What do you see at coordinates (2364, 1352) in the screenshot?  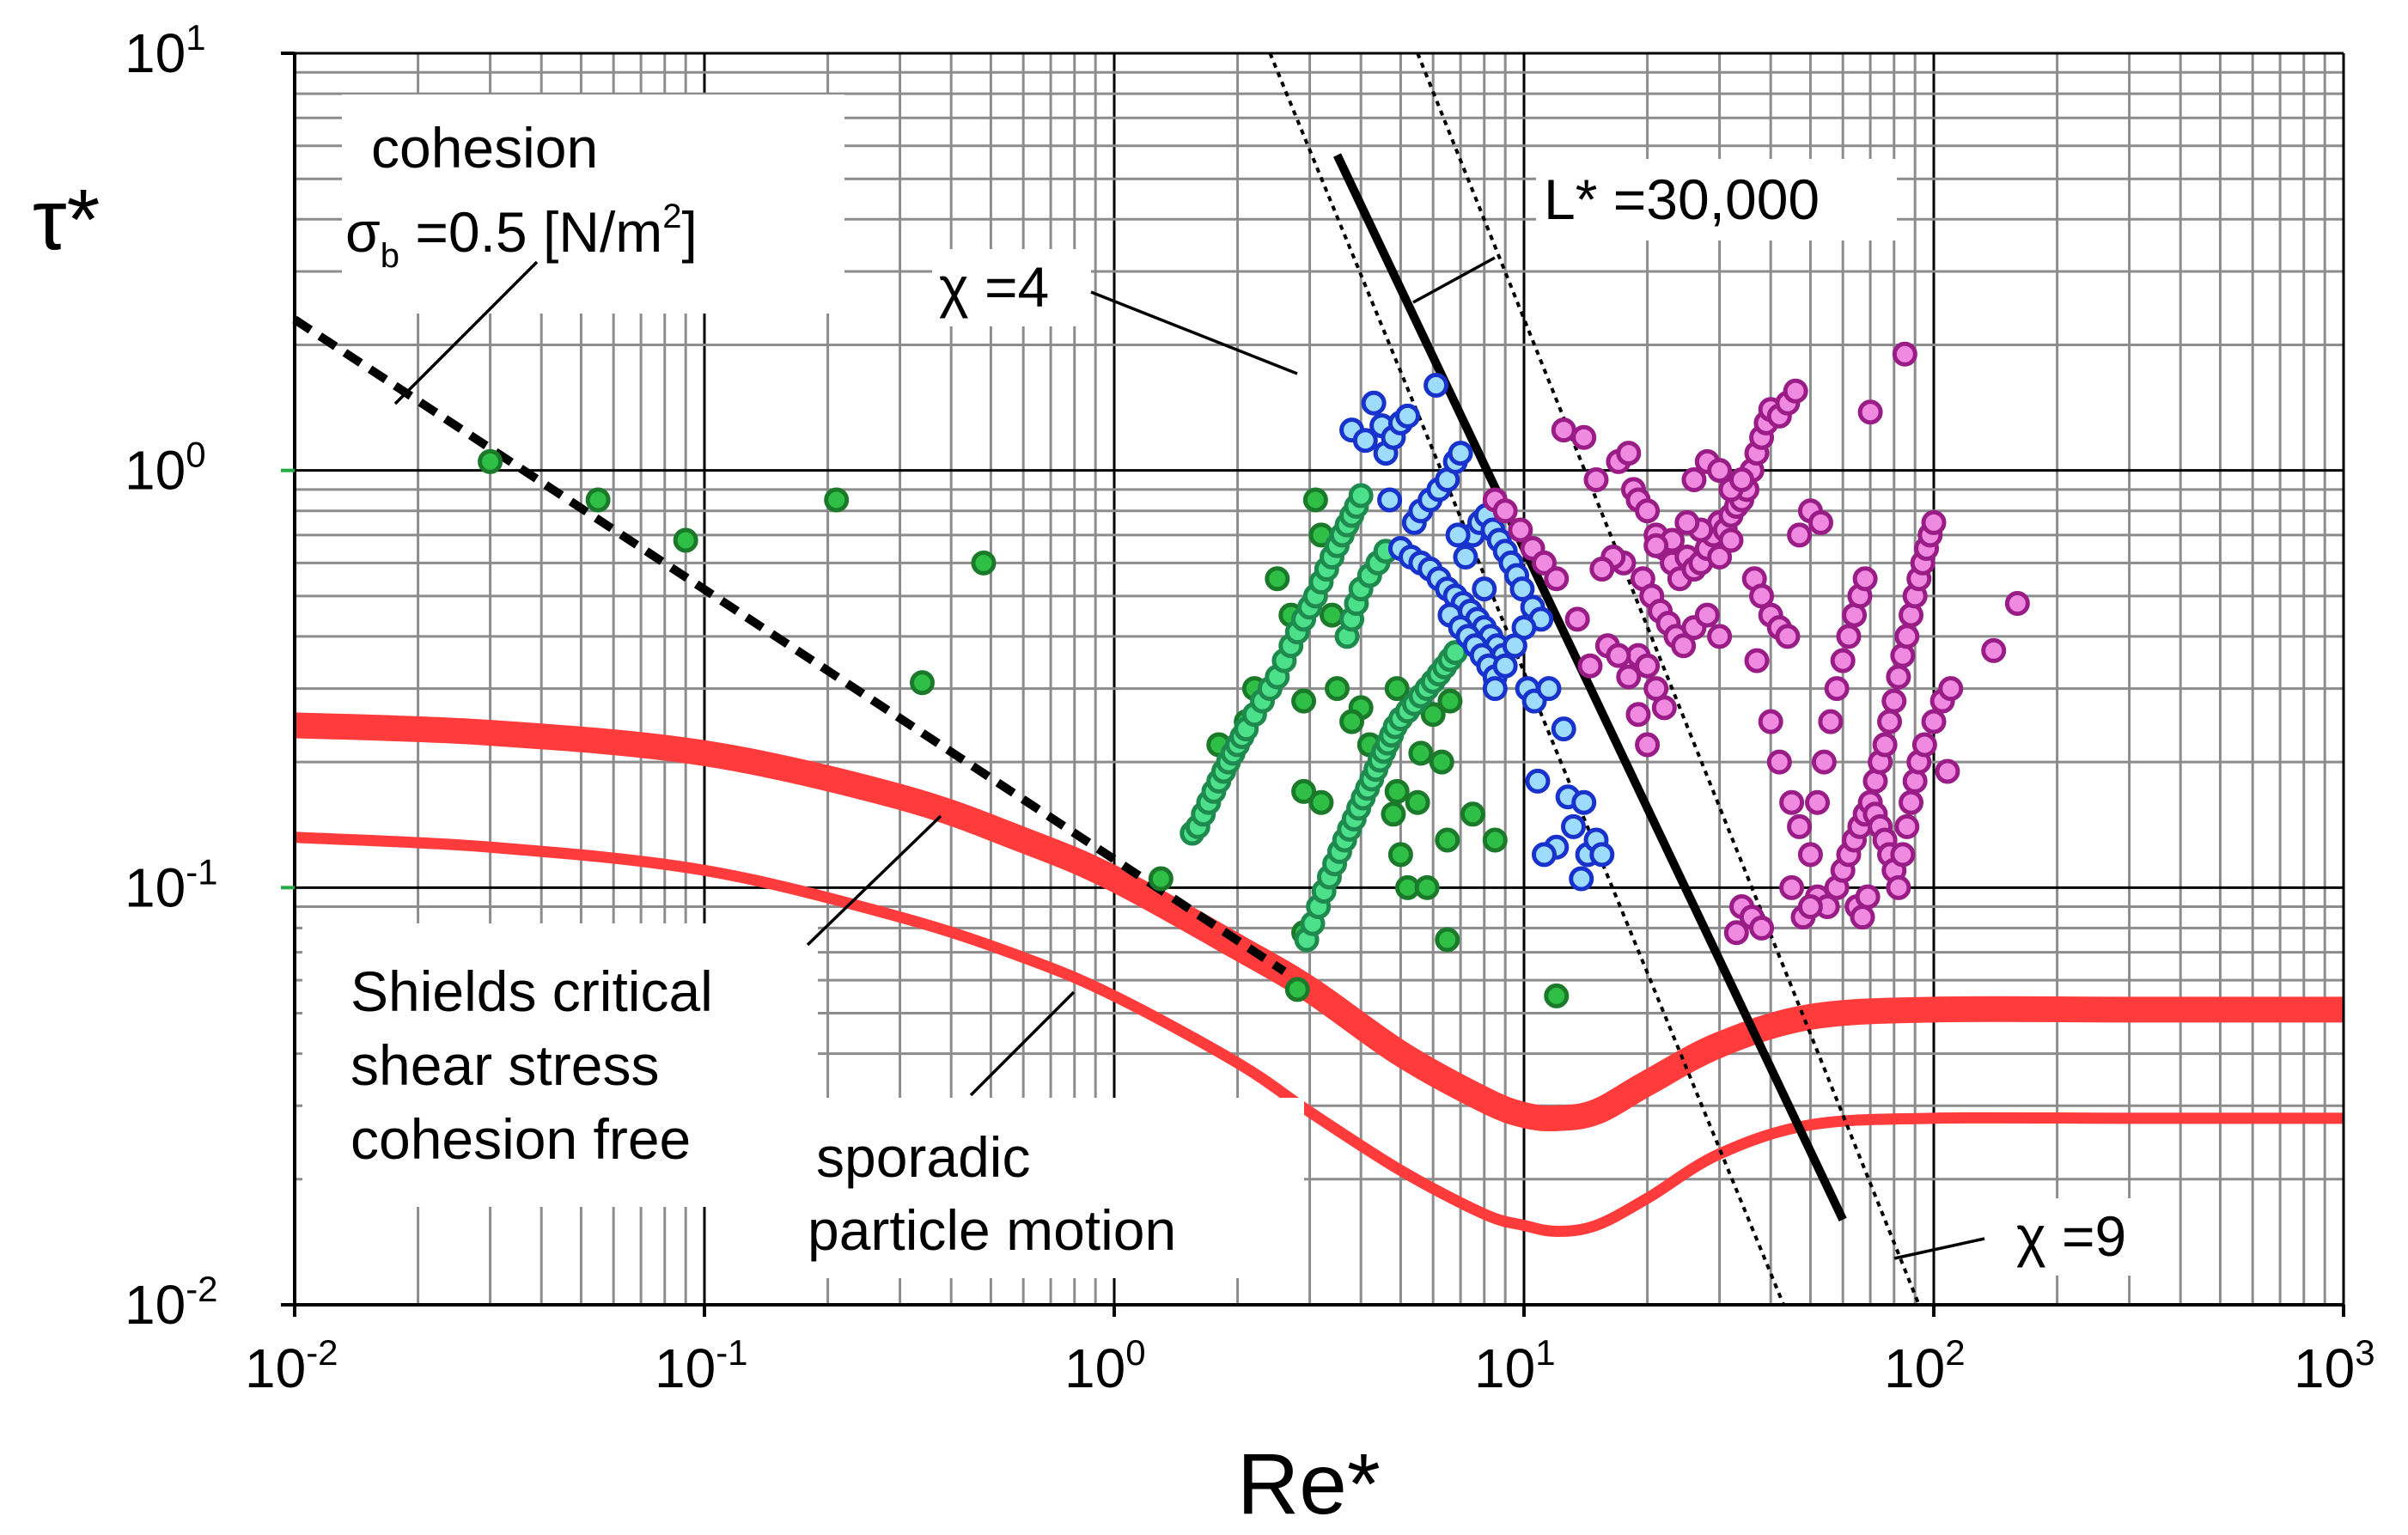 I see `x-tick-label-exp: 3` at bounding box center [2364, 1352].